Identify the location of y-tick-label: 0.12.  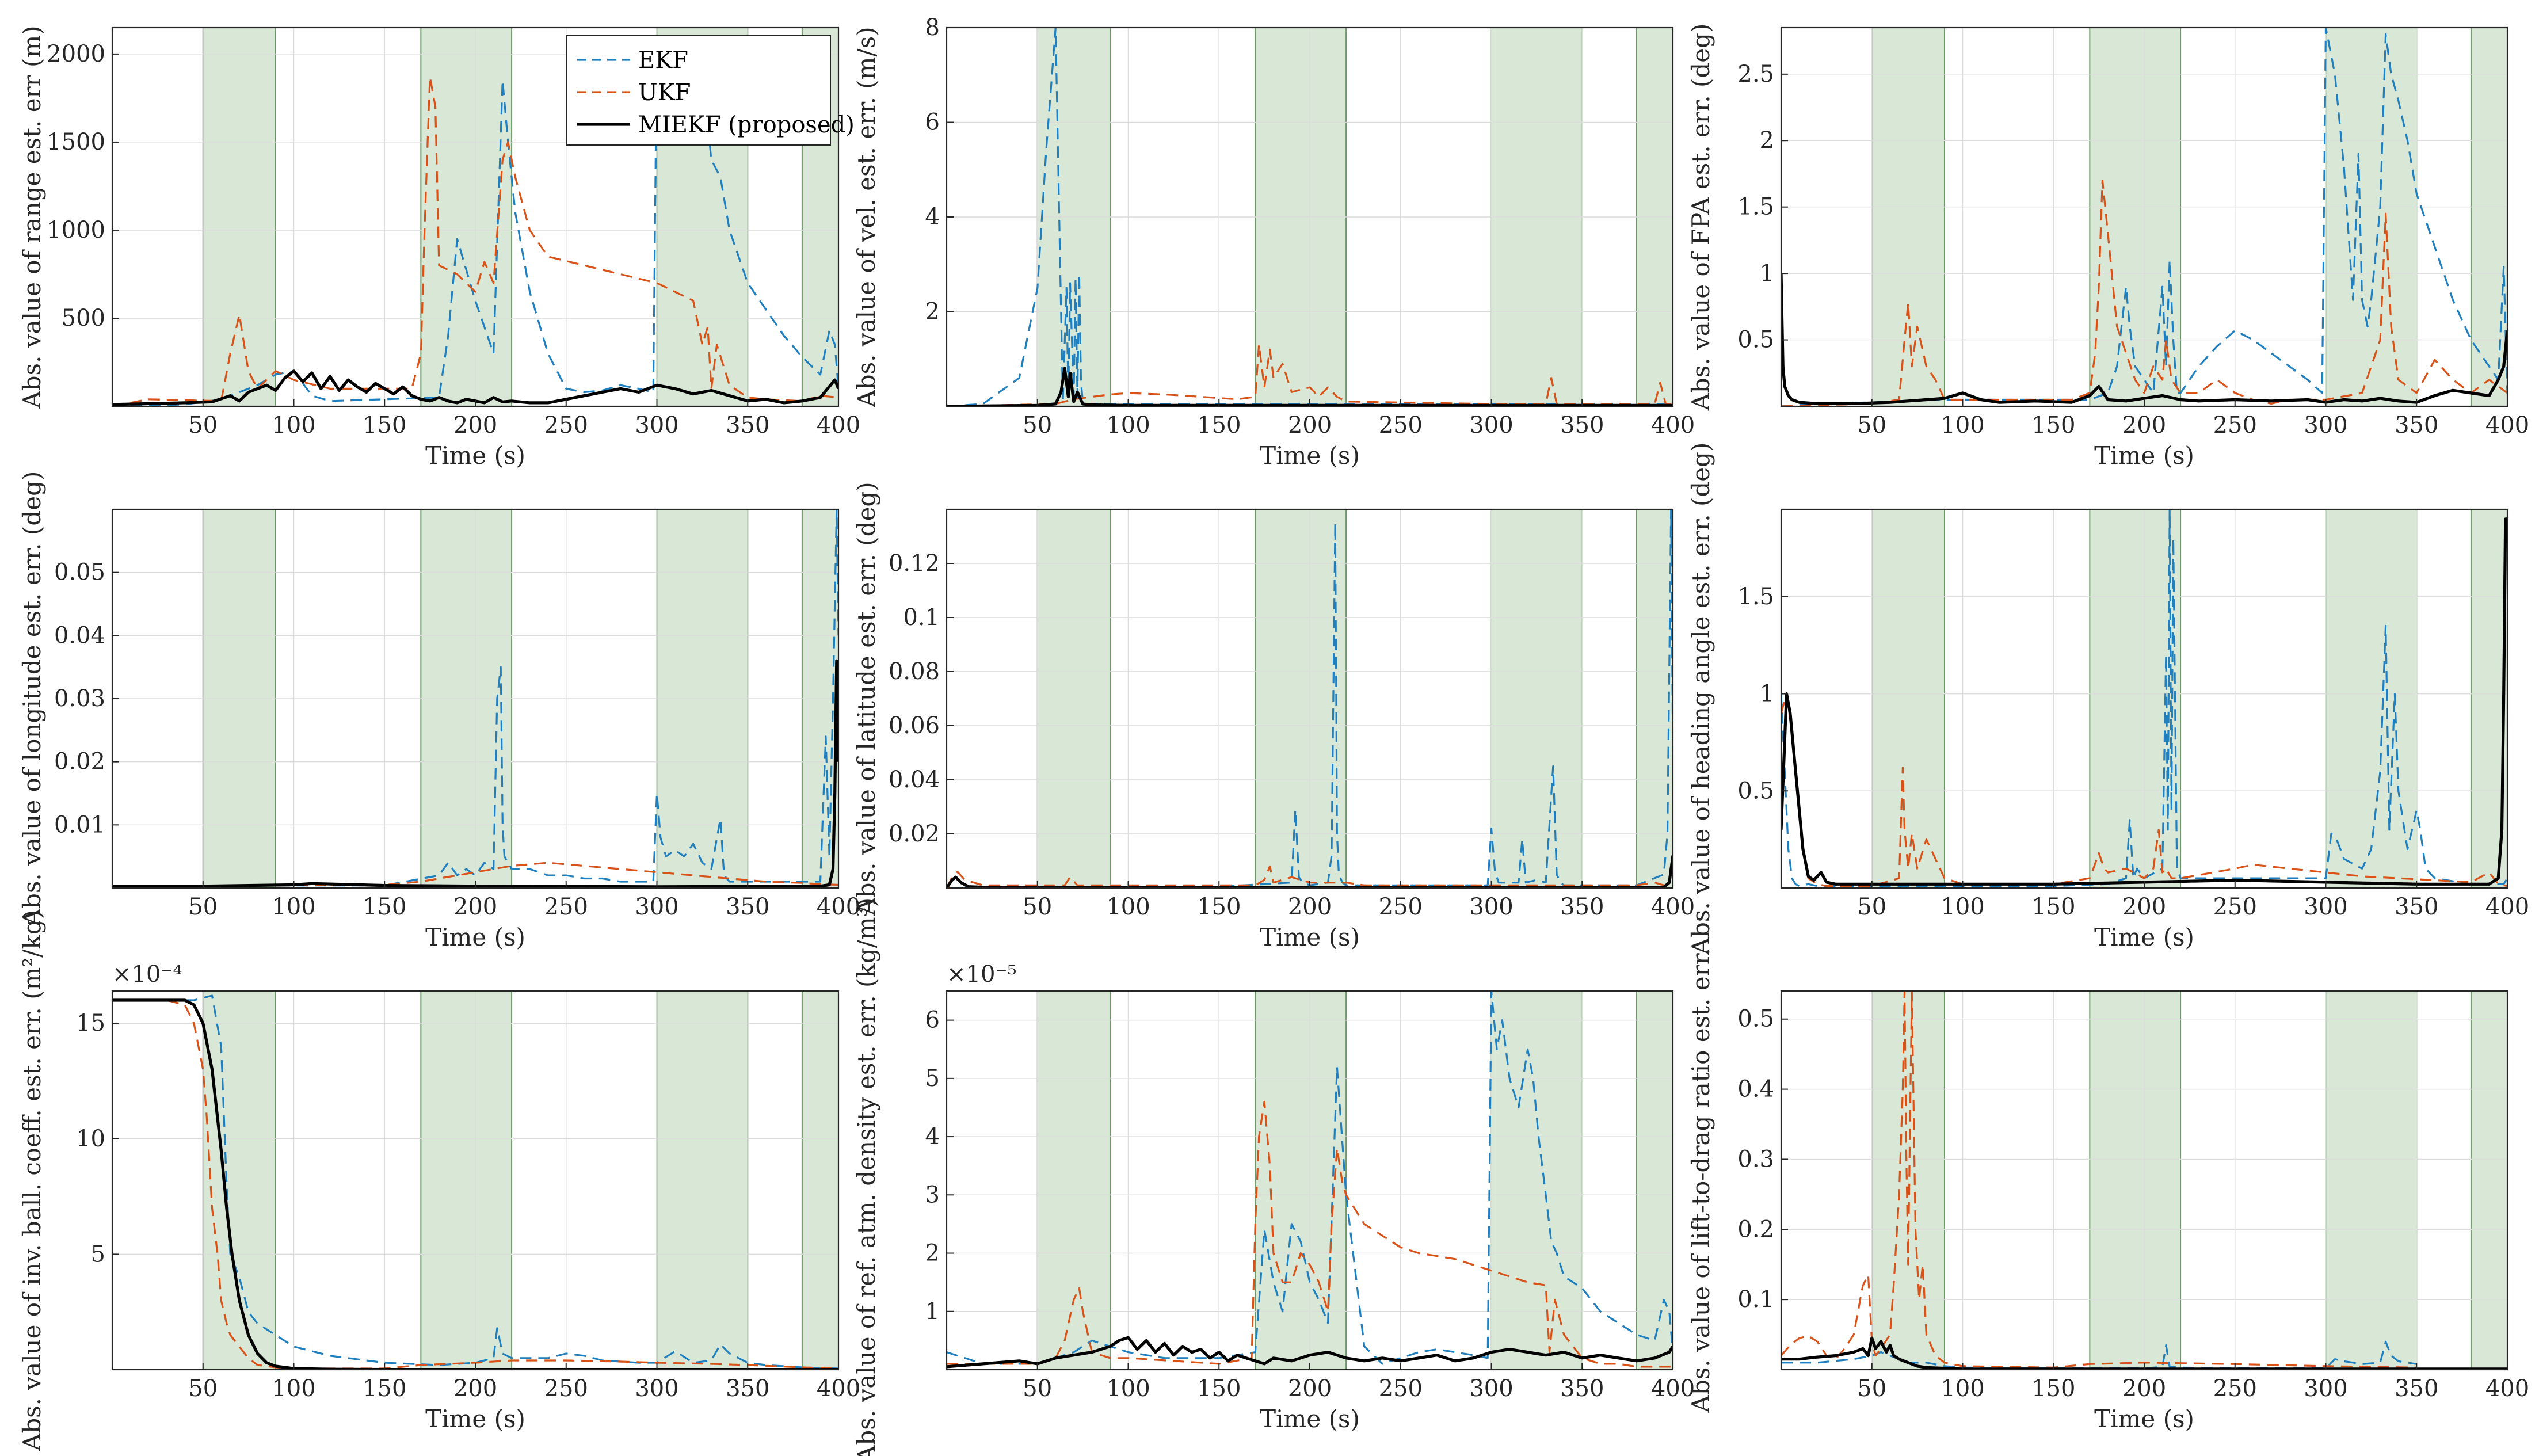
(915, 563).